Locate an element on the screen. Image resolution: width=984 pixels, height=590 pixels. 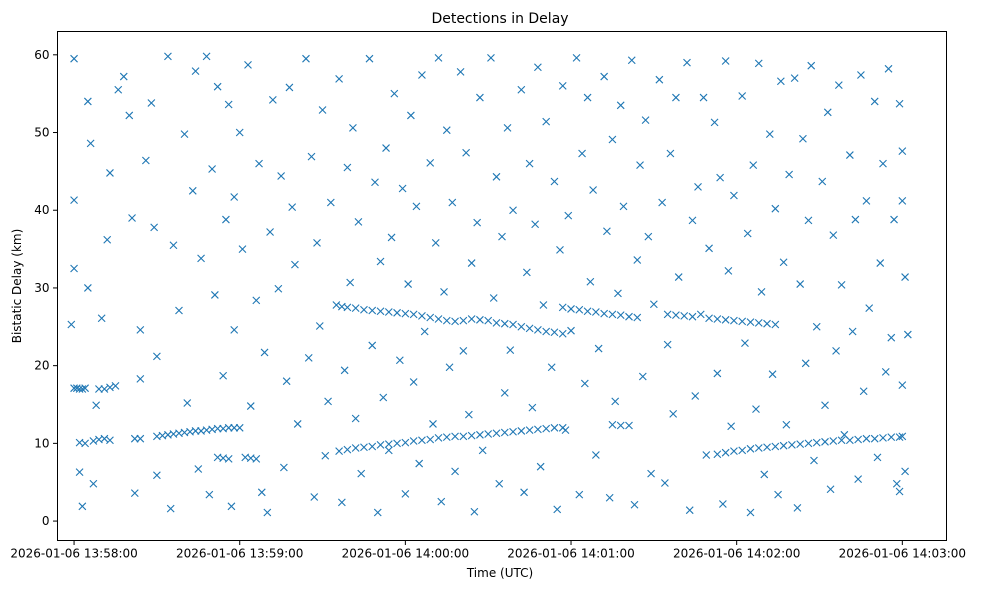
x-tick-label: 2026-01-06 14:01:00 is located at coordinates (570, 554).